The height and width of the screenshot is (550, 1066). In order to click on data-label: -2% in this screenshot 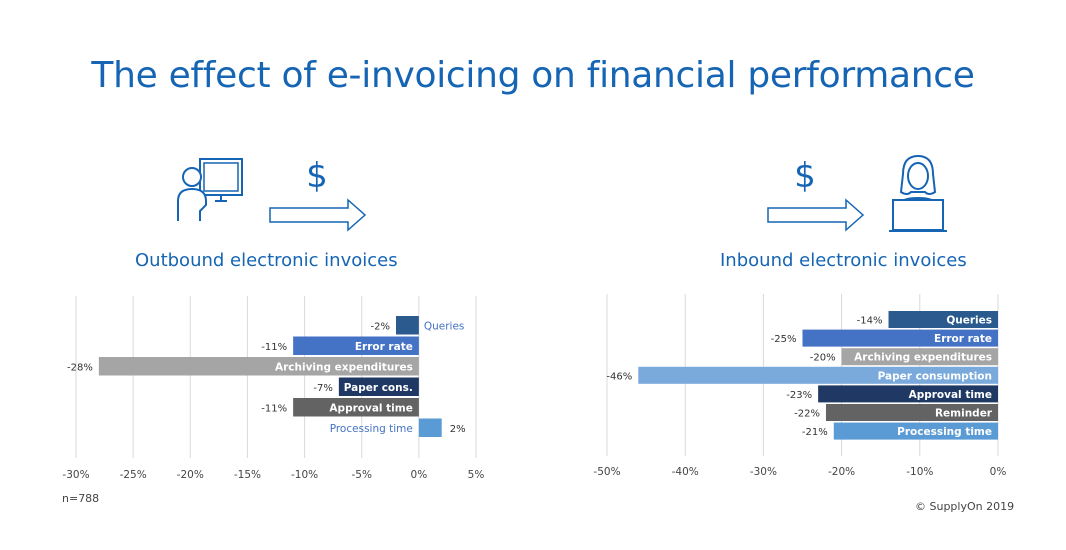, I will do `click(380, 326)`.